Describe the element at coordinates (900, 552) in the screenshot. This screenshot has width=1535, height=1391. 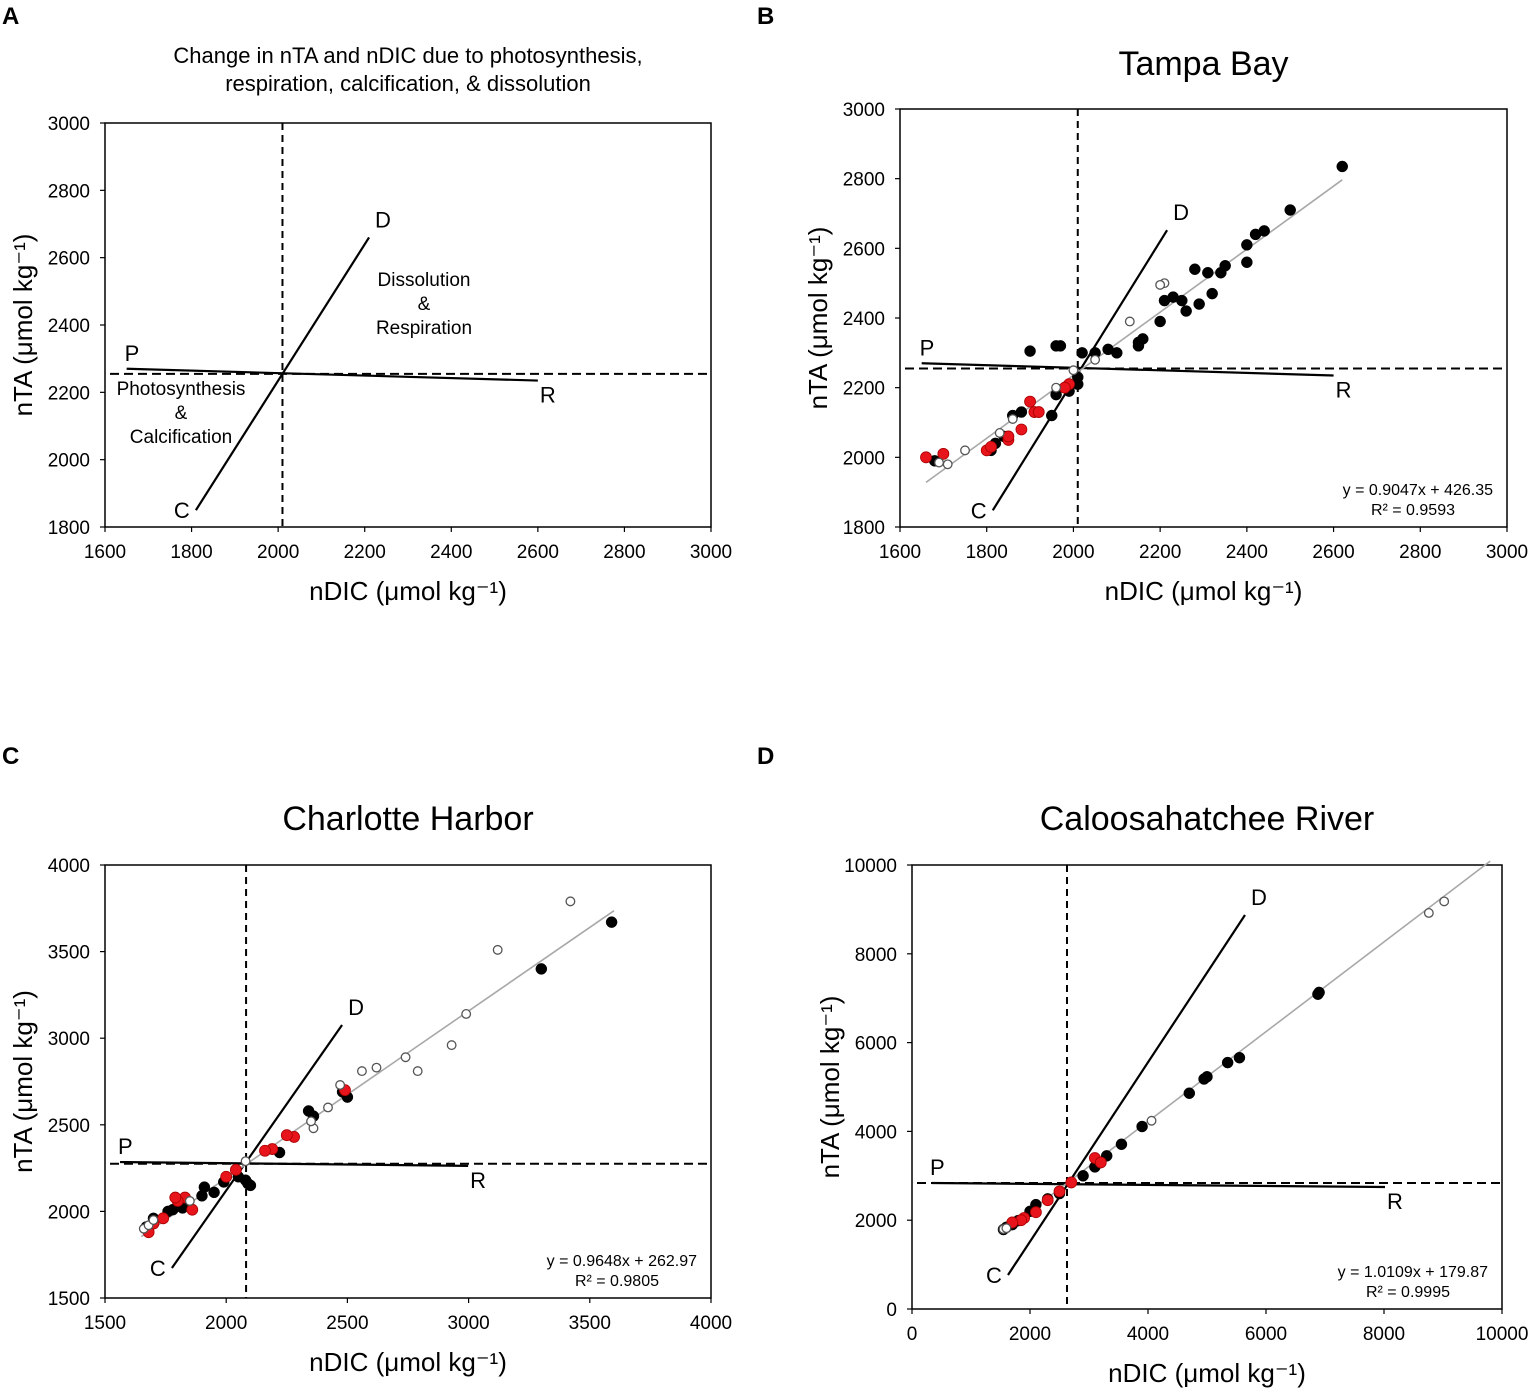
I see `x-tick-label: 1600` at that location.